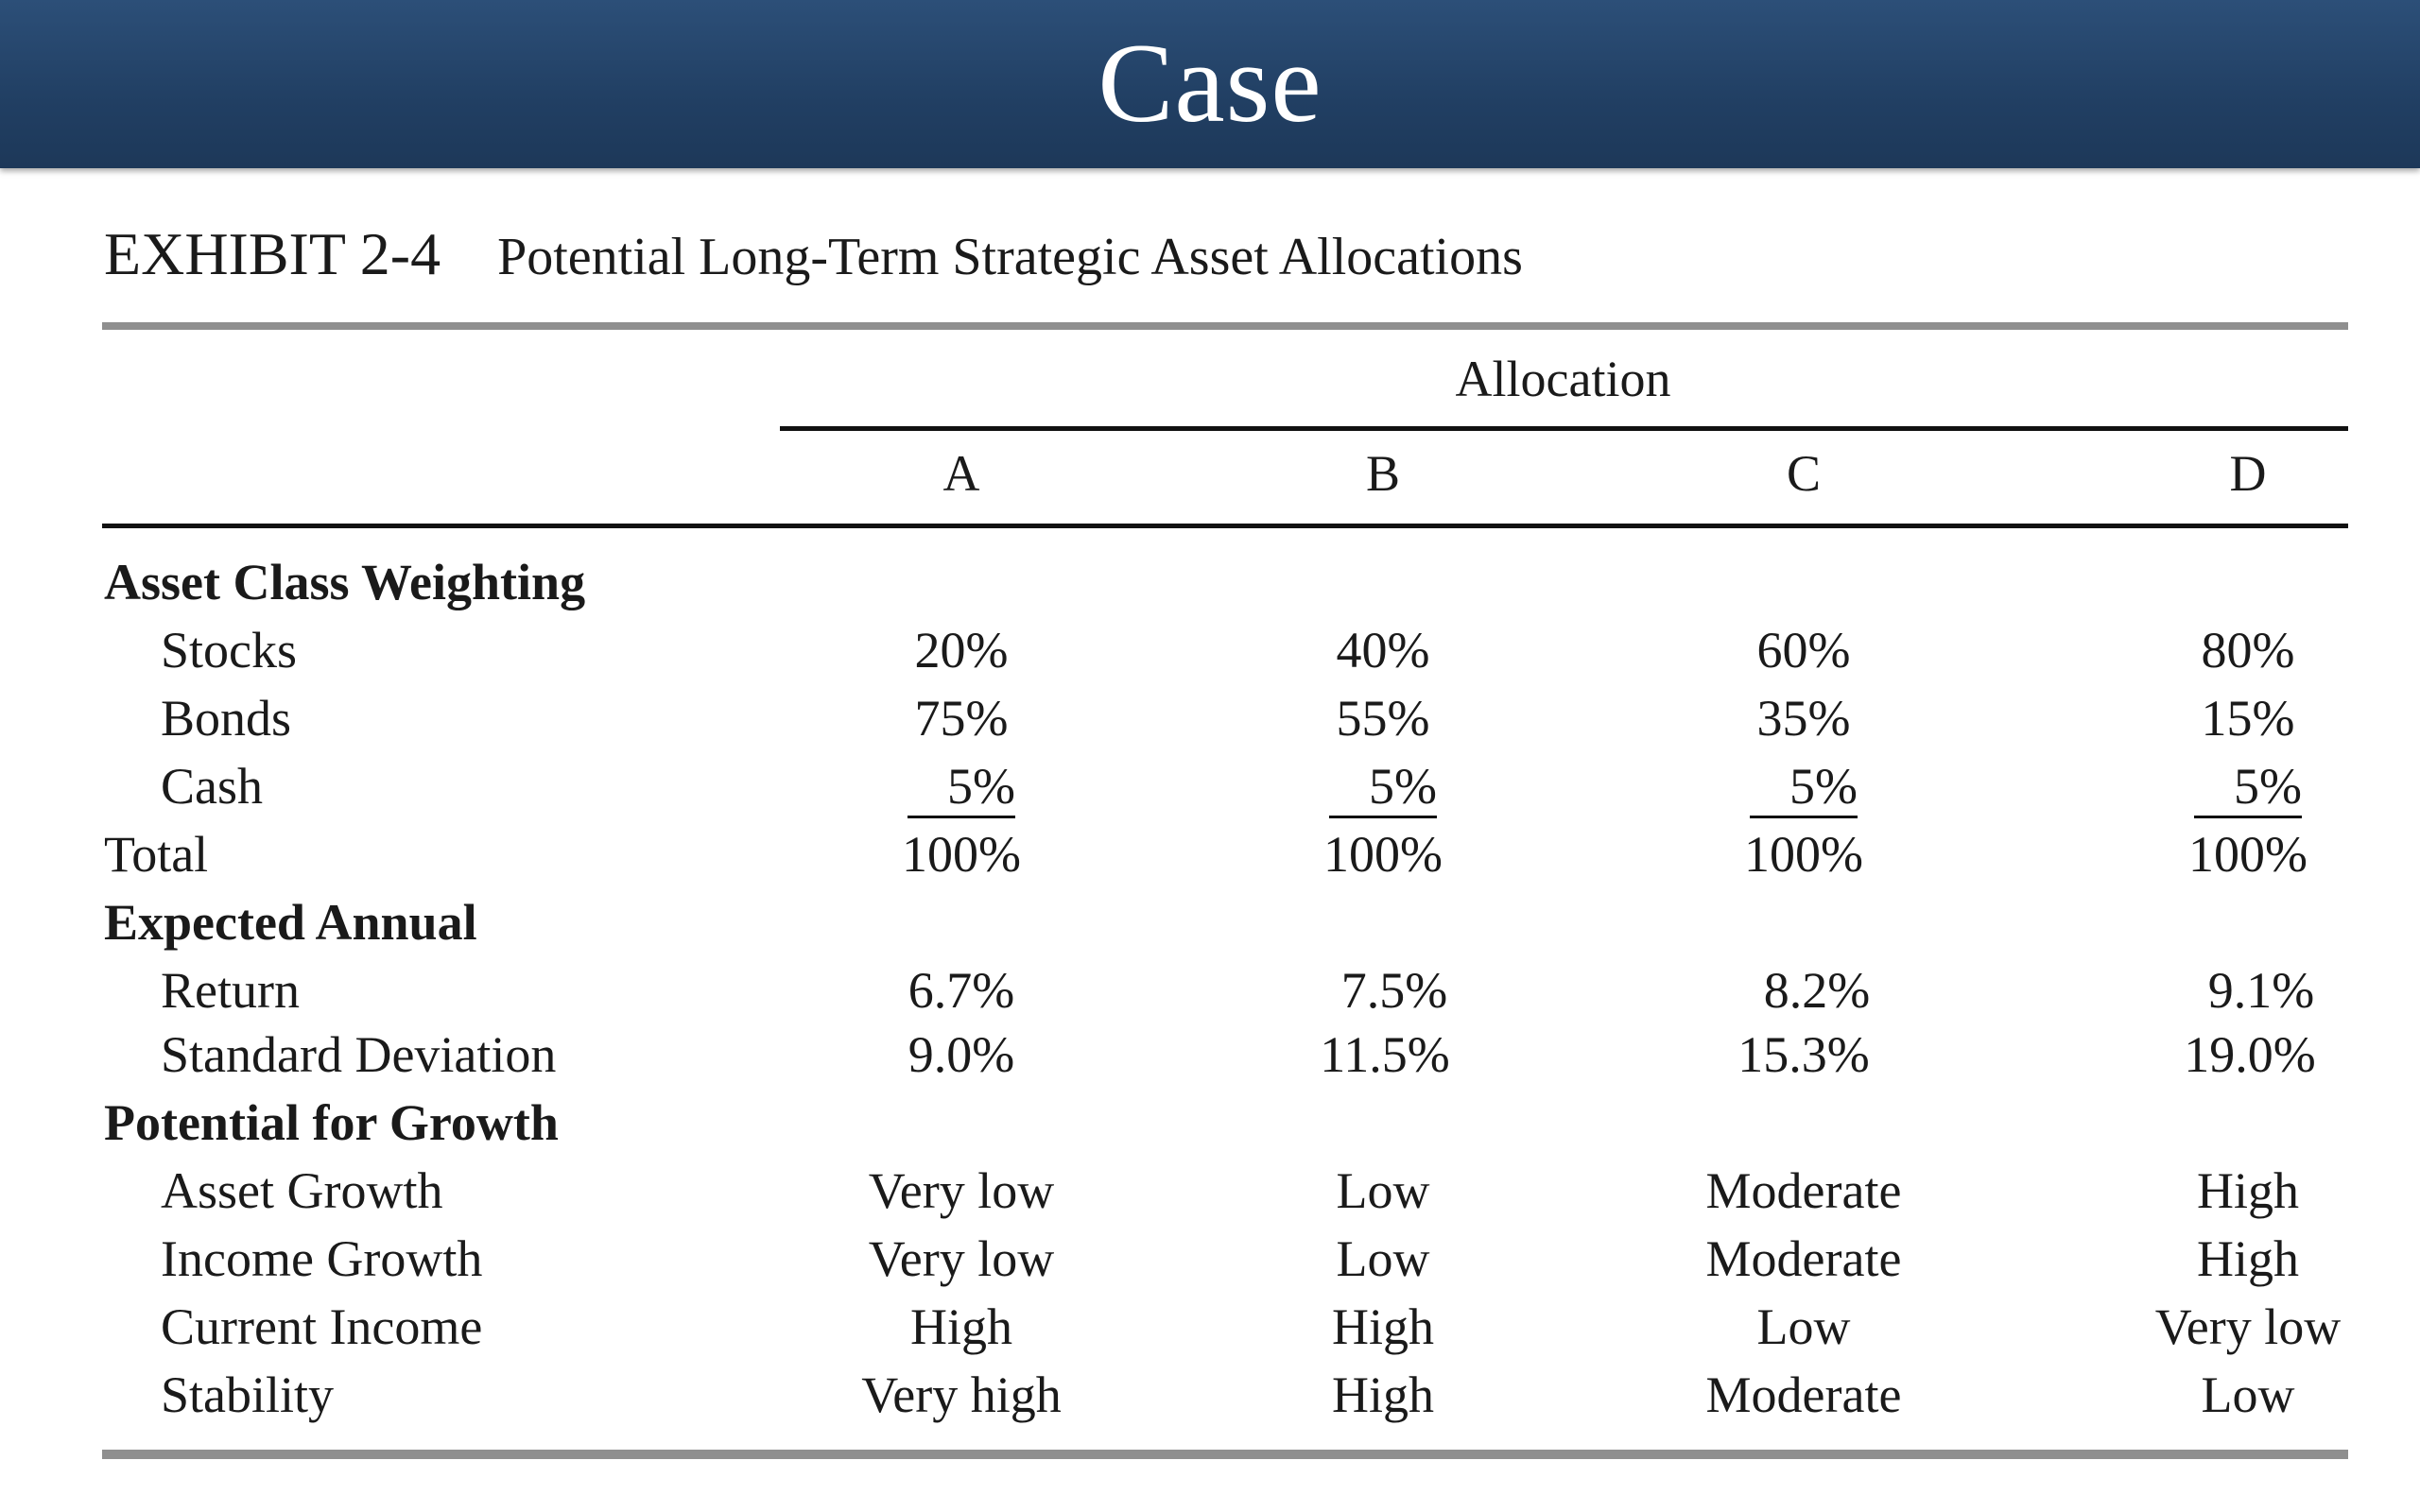 The height and width of the screenshot is (1512, 2420). I want to click on table-row: Stability Very high High Moderate Low, so click(1210, 1395).